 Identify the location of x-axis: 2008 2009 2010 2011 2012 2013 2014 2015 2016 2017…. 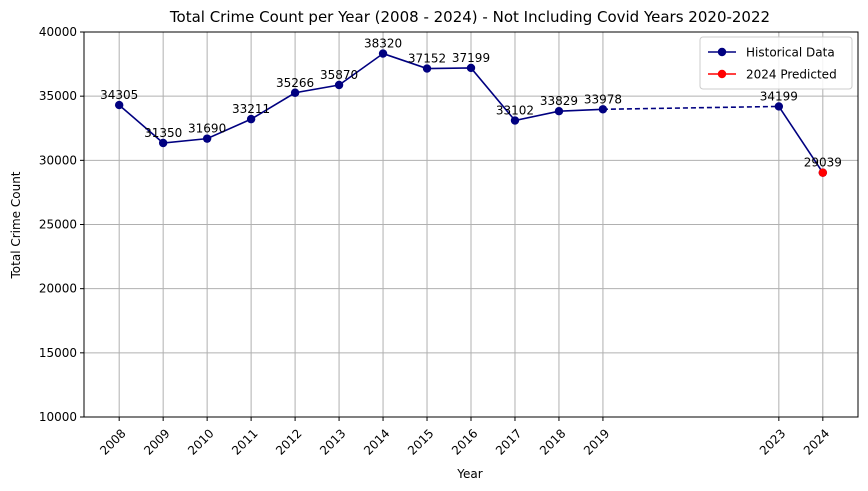
(464, 437).